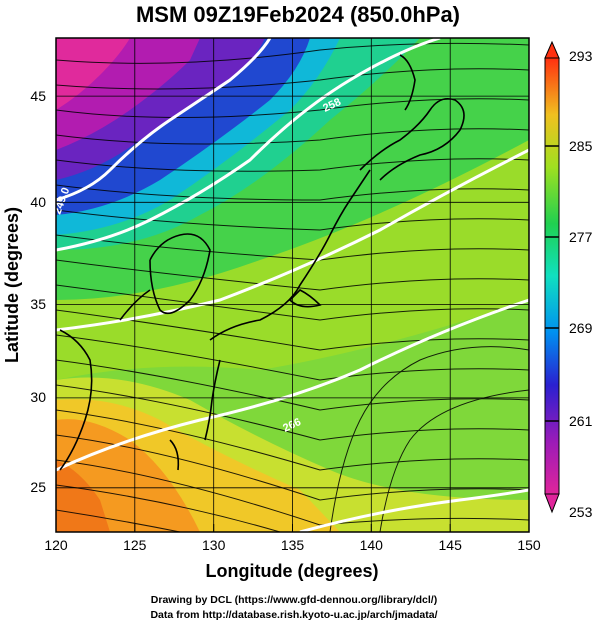  I want to click on x-tick-label: 135, so click(293, 545).